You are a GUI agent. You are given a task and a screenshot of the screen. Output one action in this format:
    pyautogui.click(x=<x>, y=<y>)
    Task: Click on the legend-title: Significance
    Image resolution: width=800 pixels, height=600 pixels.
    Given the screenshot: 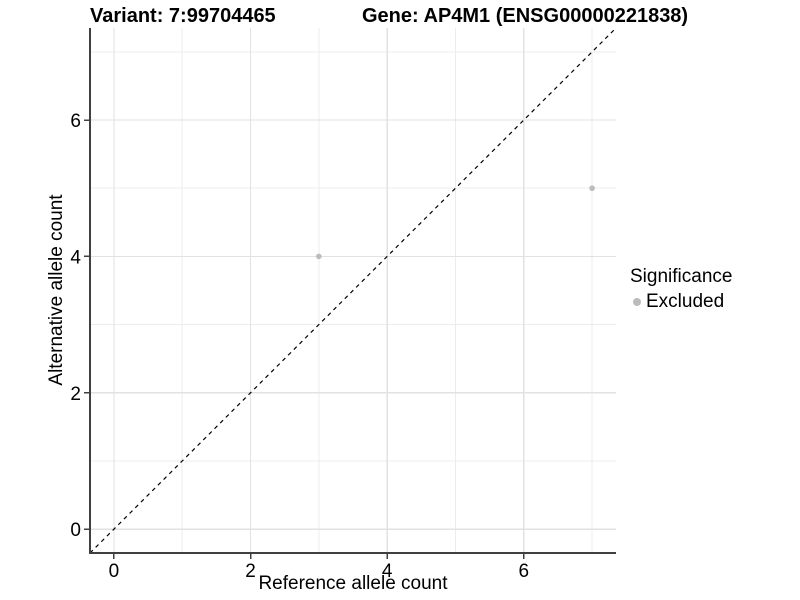 What is the action you would take?
    pyautogui.click(x=681, y=276)
    